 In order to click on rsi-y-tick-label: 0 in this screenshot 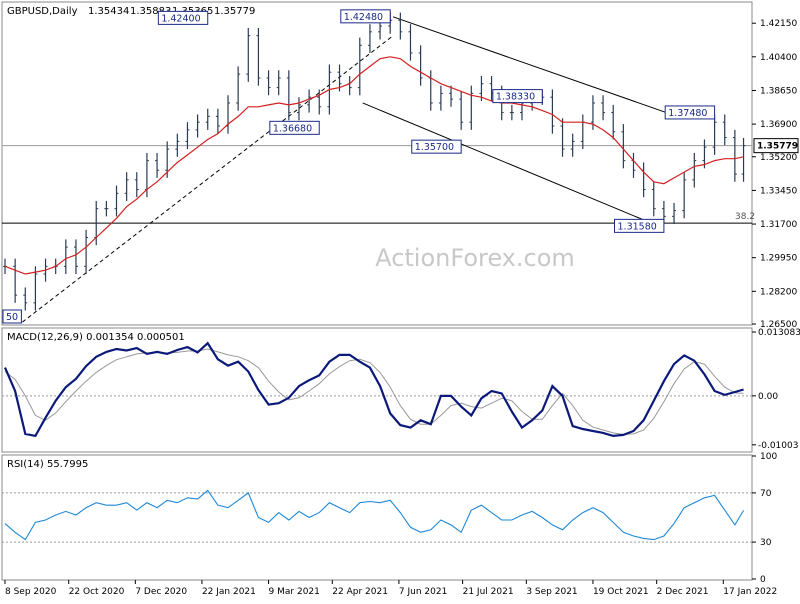, I will do `click(763, 580)`.